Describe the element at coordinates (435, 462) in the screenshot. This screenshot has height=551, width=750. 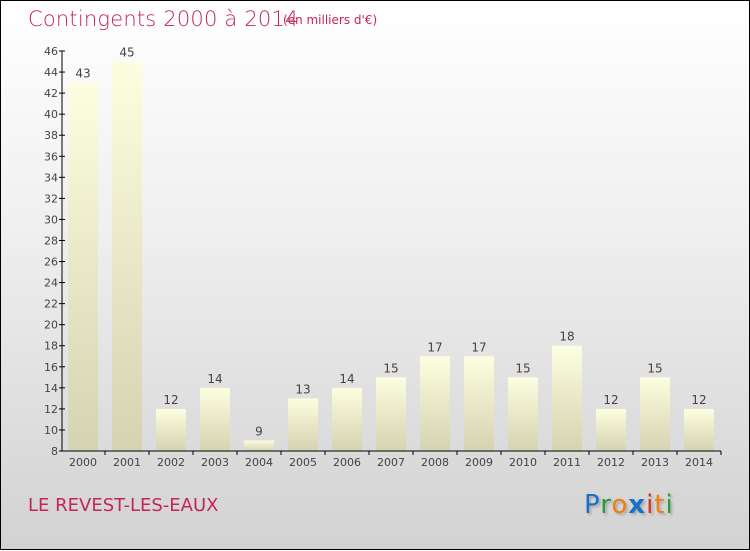
I see `x-tick-label: 2008` at that location.